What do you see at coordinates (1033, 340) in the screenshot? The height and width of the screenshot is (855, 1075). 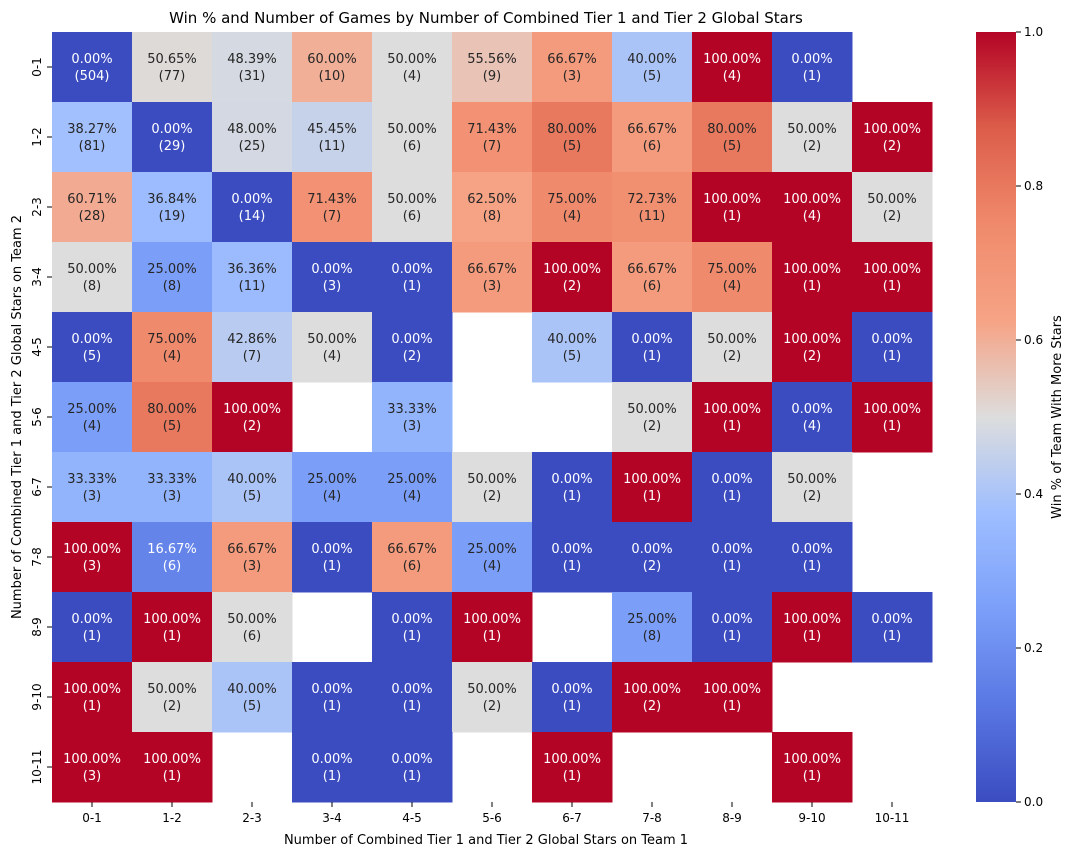 I see `colorbar-tick-label: 0.6` at bounding box center [1033, 340].